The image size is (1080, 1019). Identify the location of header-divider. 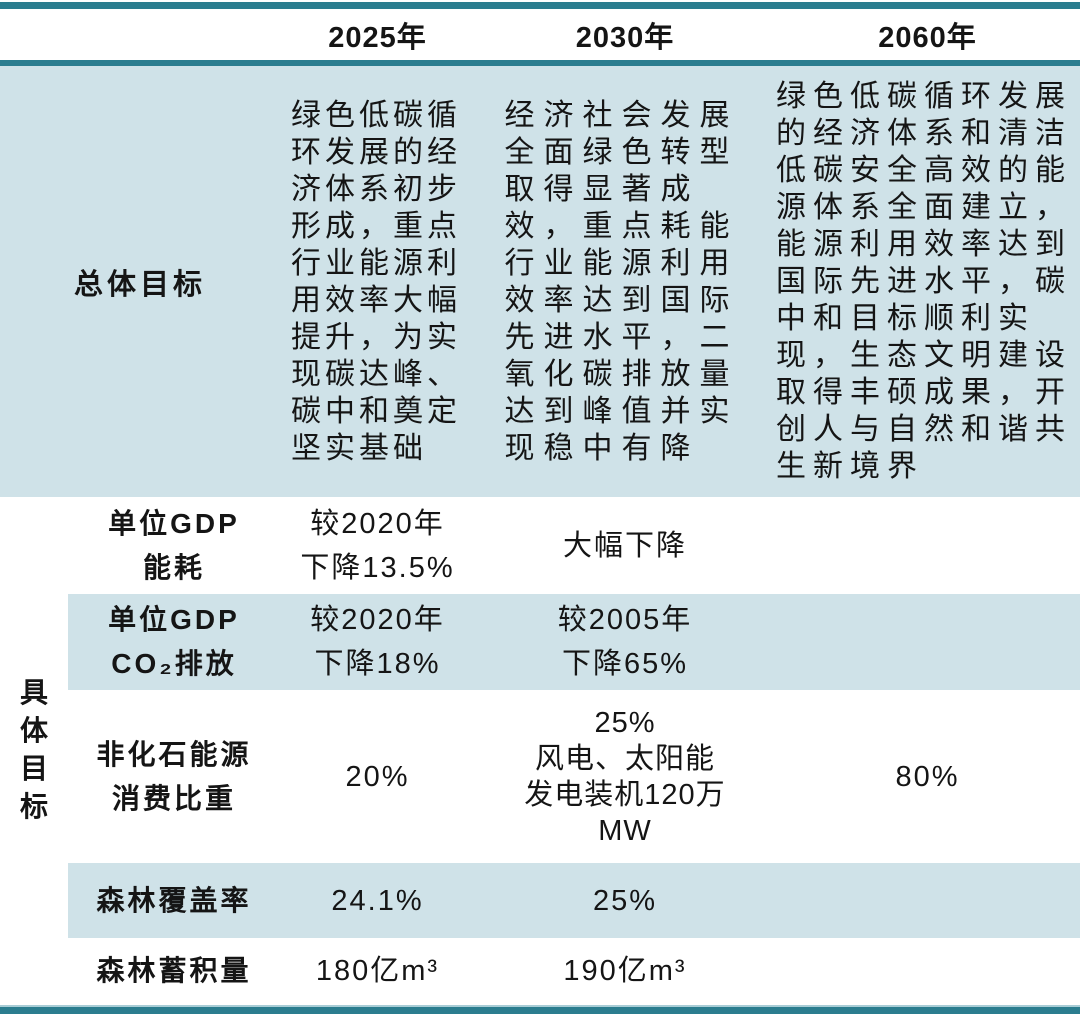
(540, 63).